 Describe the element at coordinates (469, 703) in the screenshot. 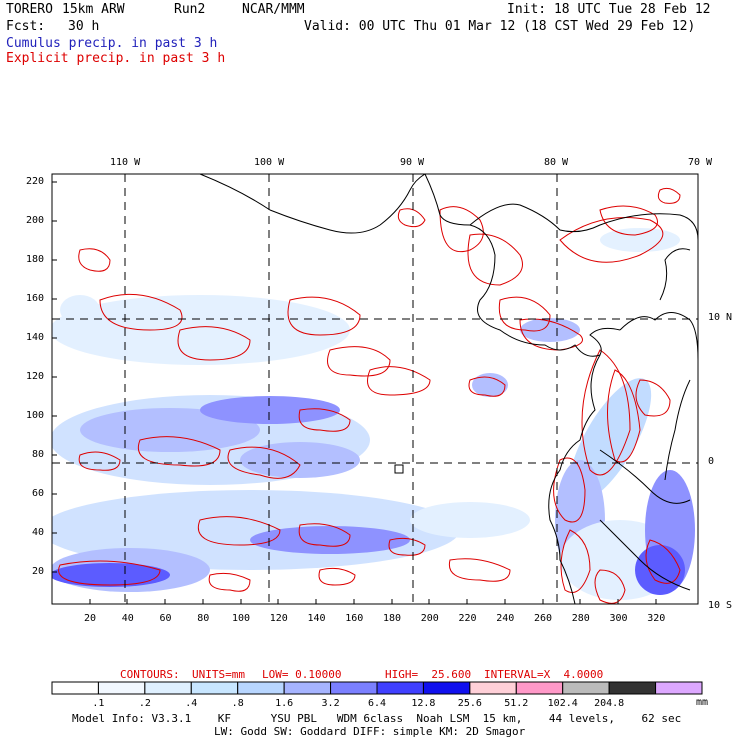

I see `colorbar-label: 25.6` at that location.